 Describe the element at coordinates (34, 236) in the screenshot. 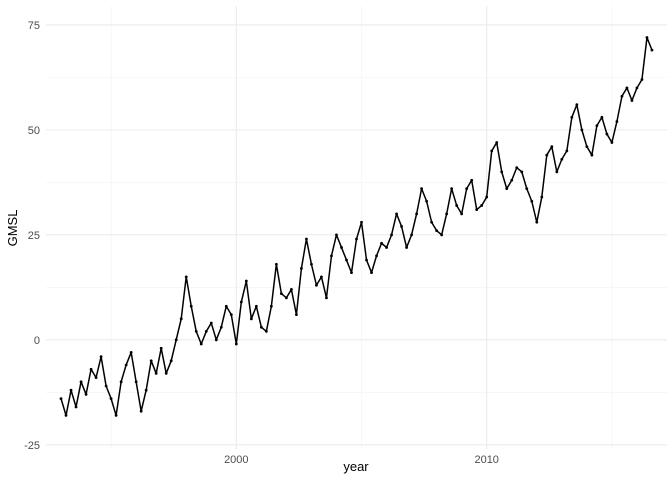

I see `y-tick-label: 25` at that location.